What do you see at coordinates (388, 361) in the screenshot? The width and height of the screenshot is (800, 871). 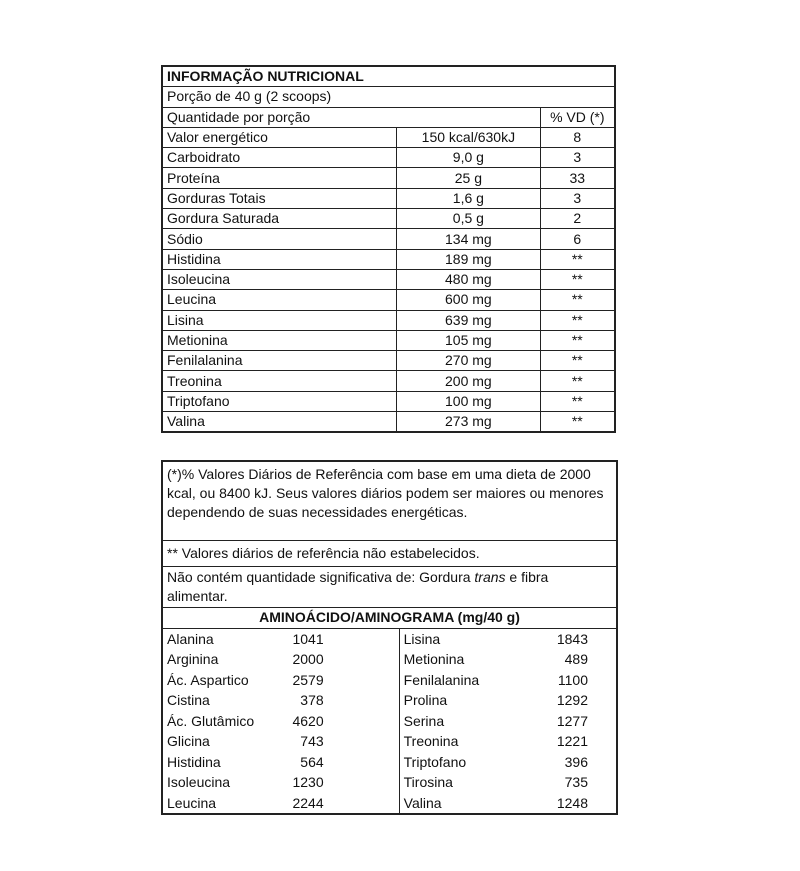 I see `nutrition-row: Fenilalanina 270 mg **` at bounding box center [388, 361].